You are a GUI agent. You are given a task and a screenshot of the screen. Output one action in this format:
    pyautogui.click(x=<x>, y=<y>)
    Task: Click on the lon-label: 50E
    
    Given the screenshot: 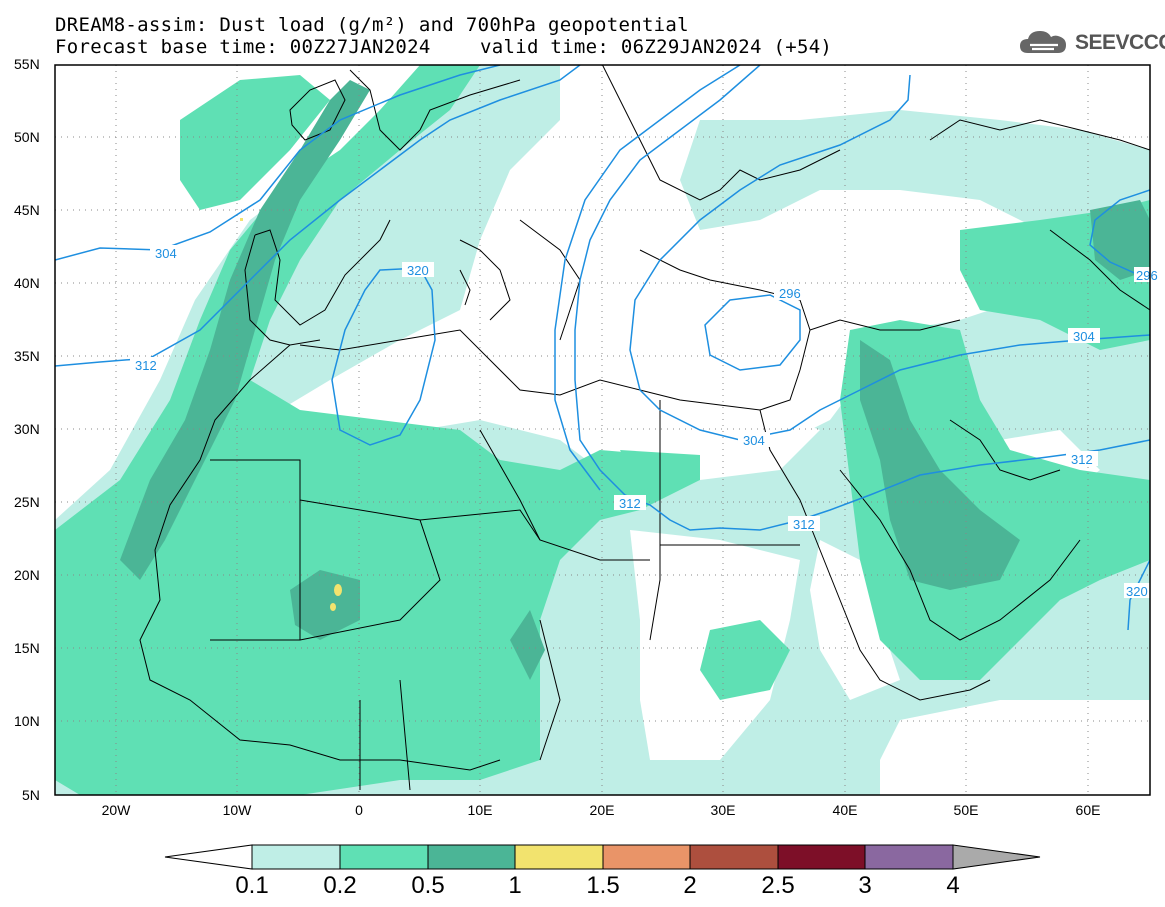 What is the action you would take?
    pyautogui.click(x=966, y=810)
    